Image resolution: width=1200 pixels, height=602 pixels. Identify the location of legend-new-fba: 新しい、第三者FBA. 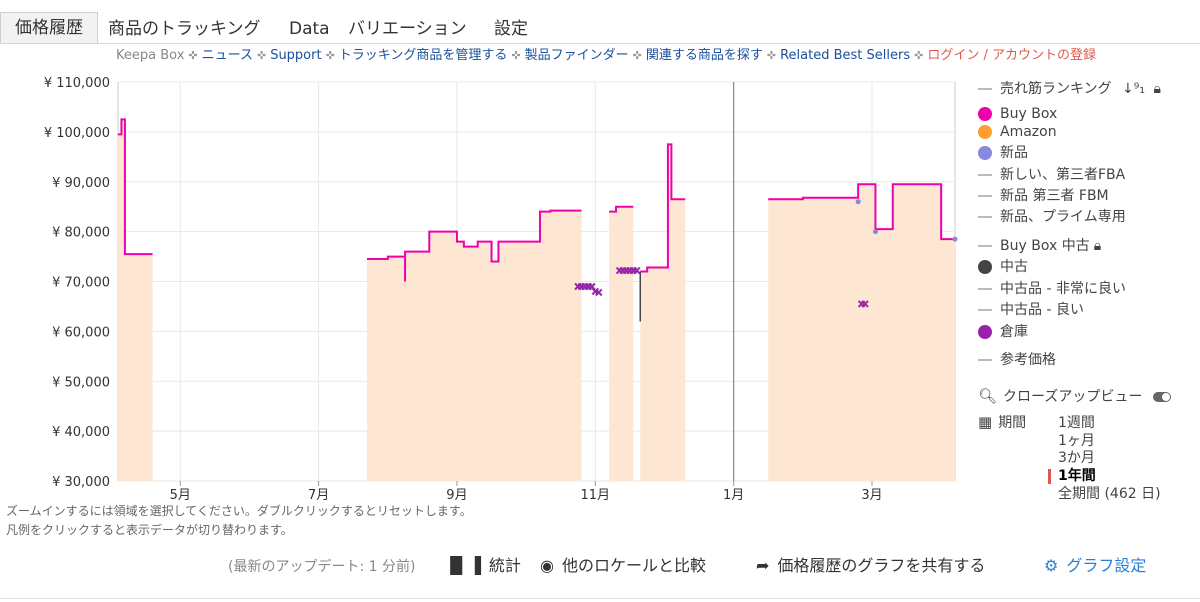
(1051, 174).